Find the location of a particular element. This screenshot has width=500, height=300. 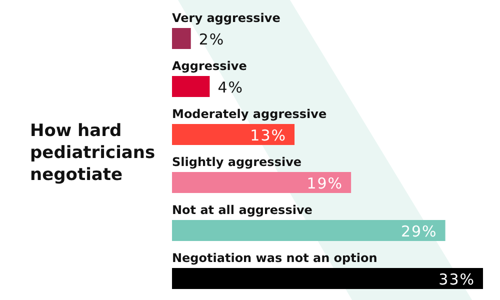

y-tick-label: Not at all aggressive is located at coordinates (242, 210).